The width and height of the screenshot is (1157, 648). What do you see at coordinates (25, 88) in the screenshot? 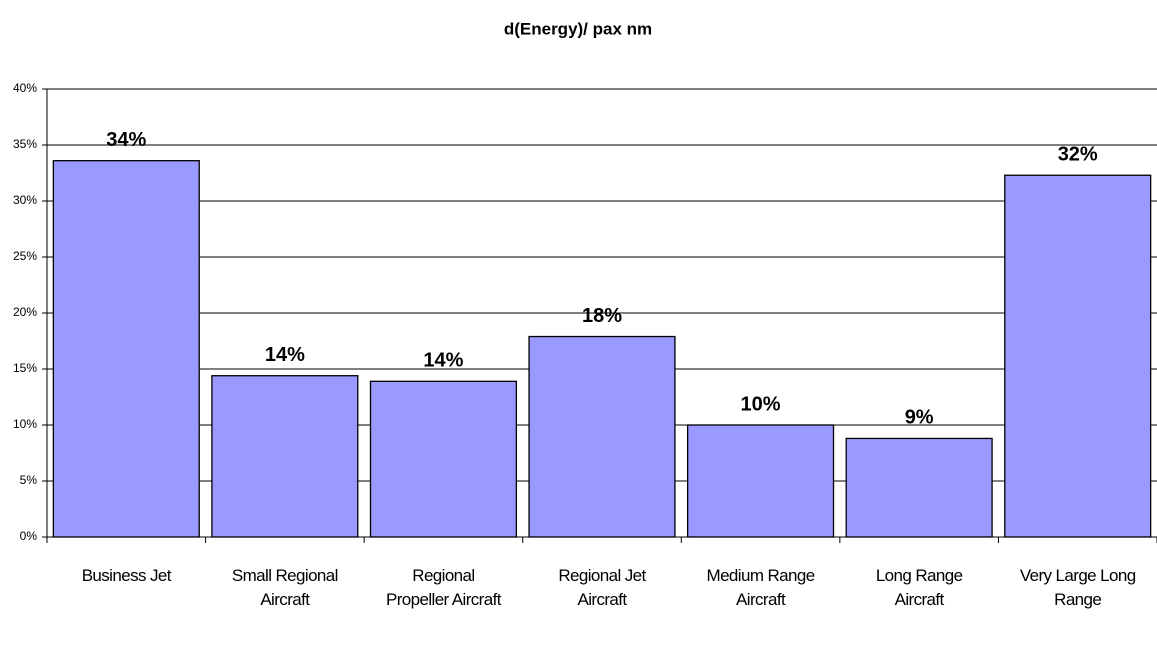
I see `y-tick-label: 40%` at bounding box center [25, 88].